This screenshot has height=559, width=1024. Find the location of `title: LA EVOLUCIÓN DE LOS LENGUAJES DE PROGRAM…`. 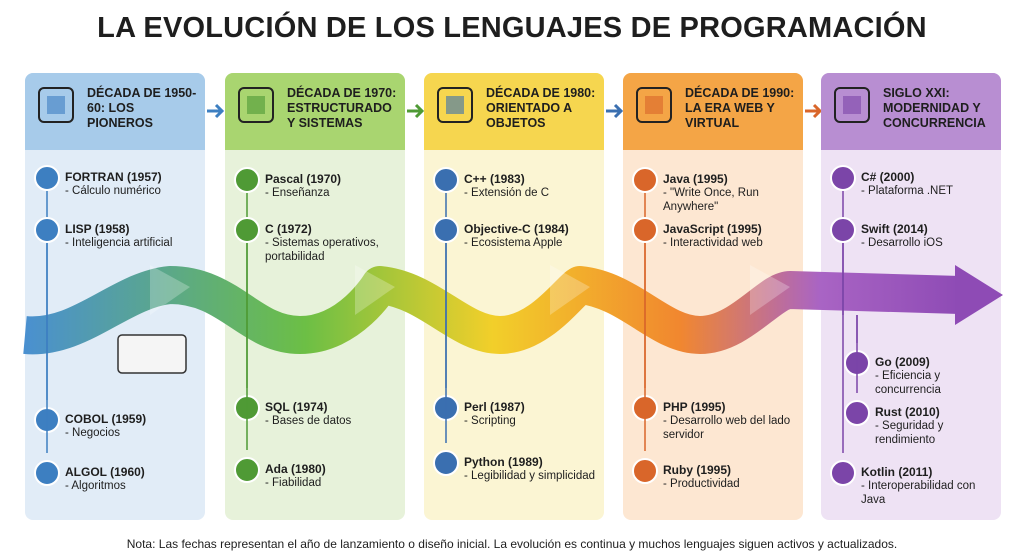

title: LA EVOLUCIÓN DE LOS LENGUAJES DE PROGRAM… is located at coordinates (512, 28).